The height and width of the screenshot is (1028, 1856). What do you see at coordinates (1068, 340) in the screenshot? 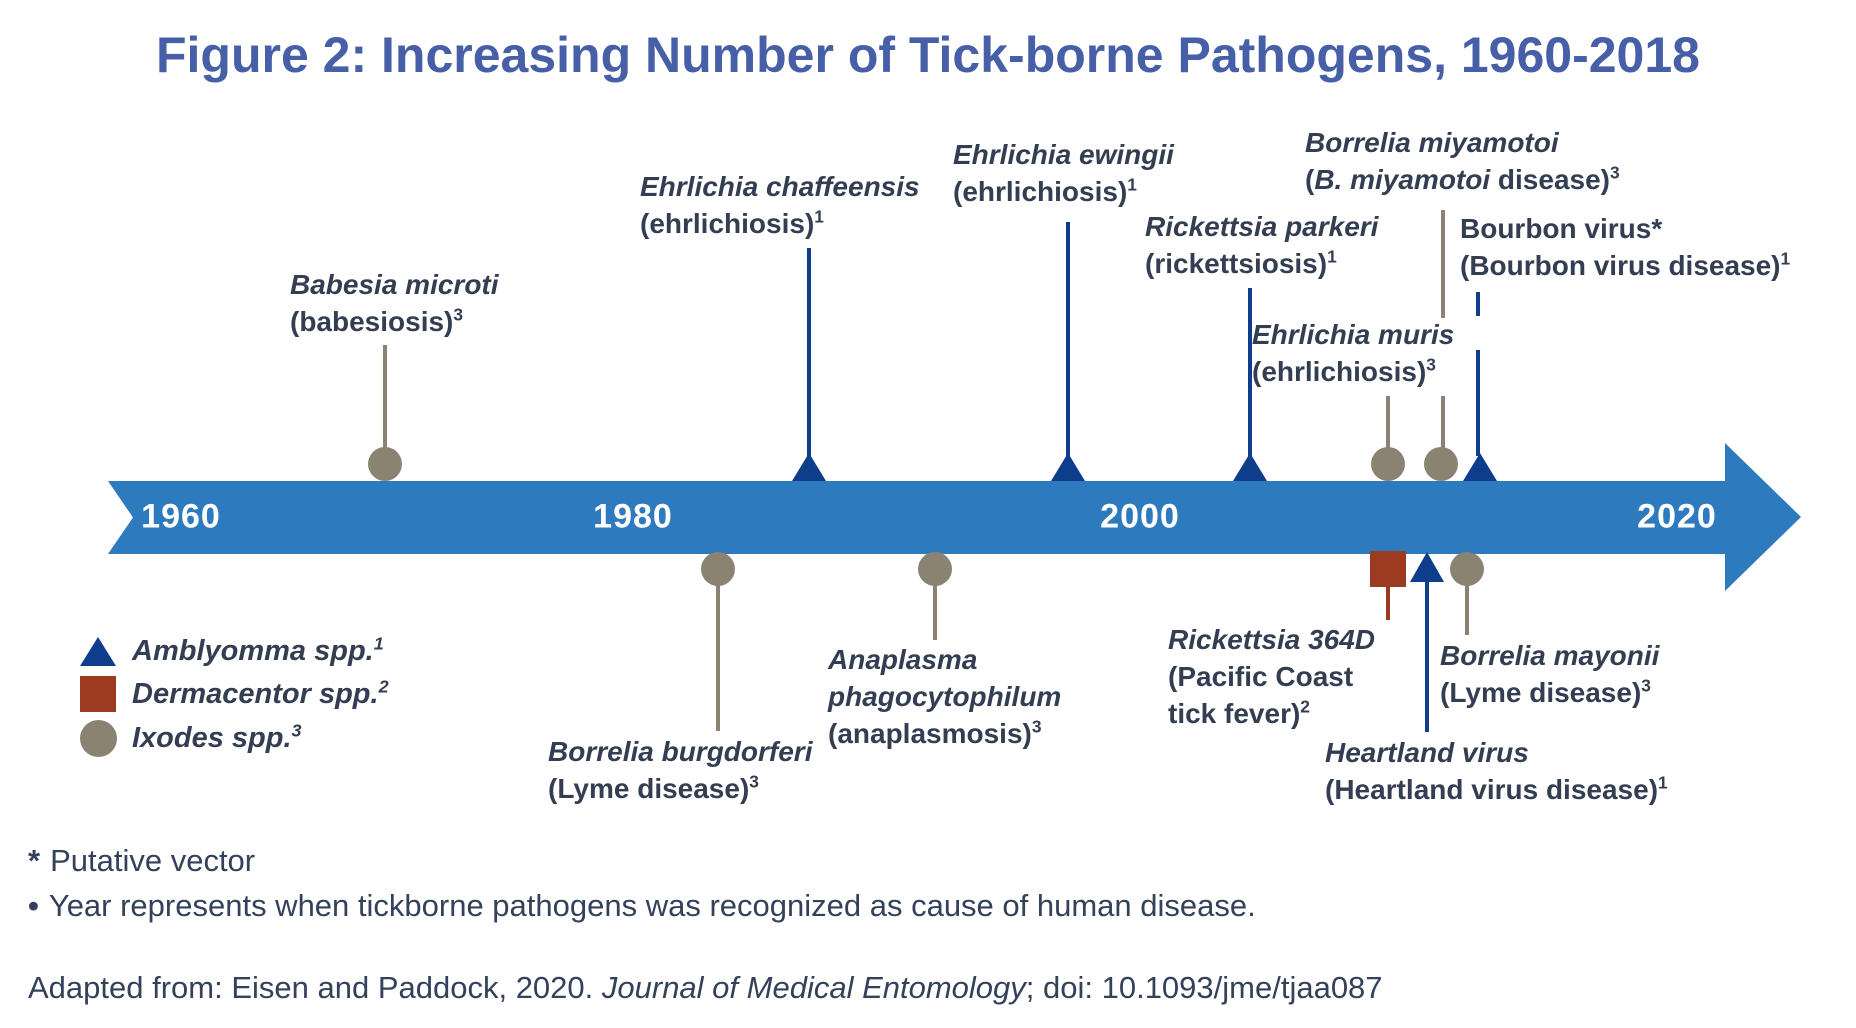
I see `leader-ehrlichia-ewingii` at bounding box center [1068, 340].